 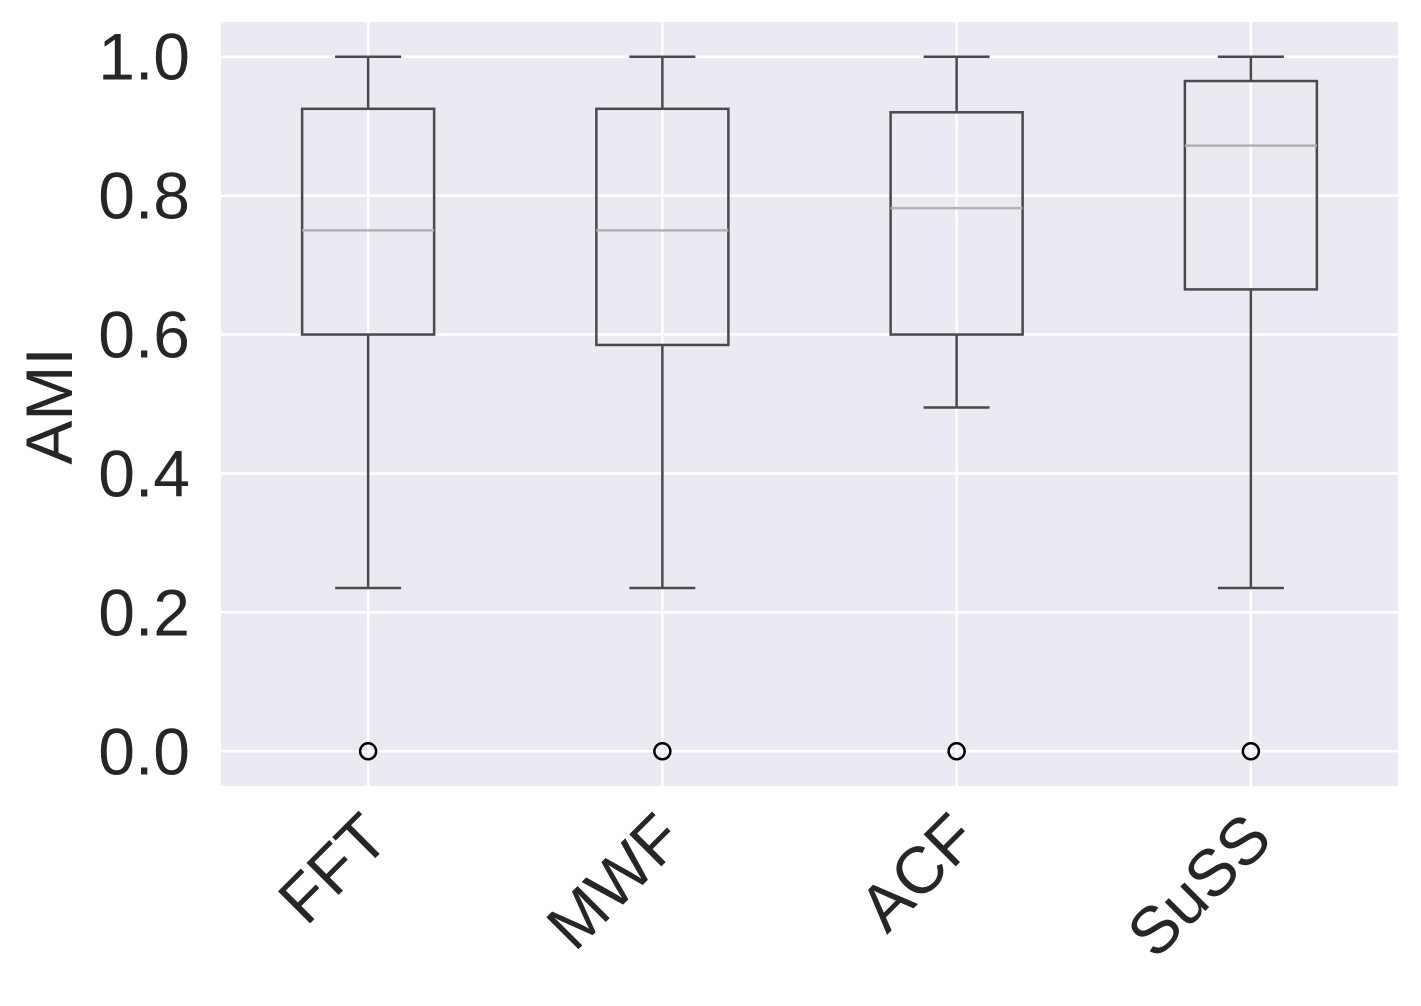 What do you see at coordinates (144, 57) in the screenshot?
I see `y-tick-label-5: 1.0` at bounding box center [144, 57].